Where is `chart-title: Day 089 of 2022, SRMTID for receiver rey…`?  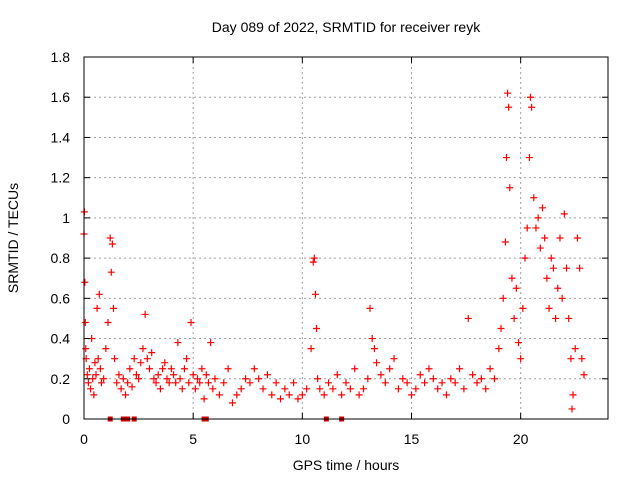
chart-title: Day 089 of 2022, SRMTID for receiver rey… is located at coordinates (346, 27).